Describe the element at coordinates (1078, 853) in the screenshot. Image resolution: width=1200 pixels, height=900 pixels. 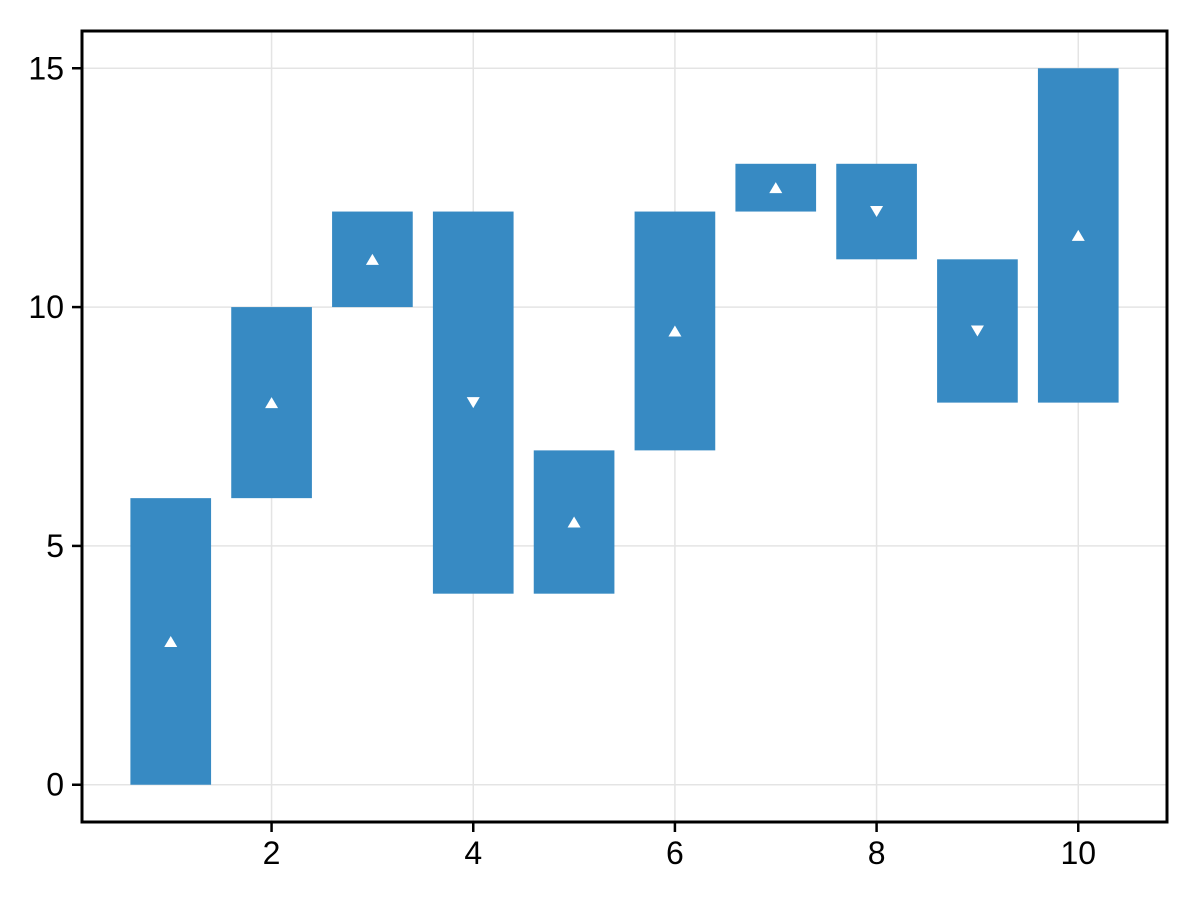
I see `x-axis-tick-label: 10` at that location.